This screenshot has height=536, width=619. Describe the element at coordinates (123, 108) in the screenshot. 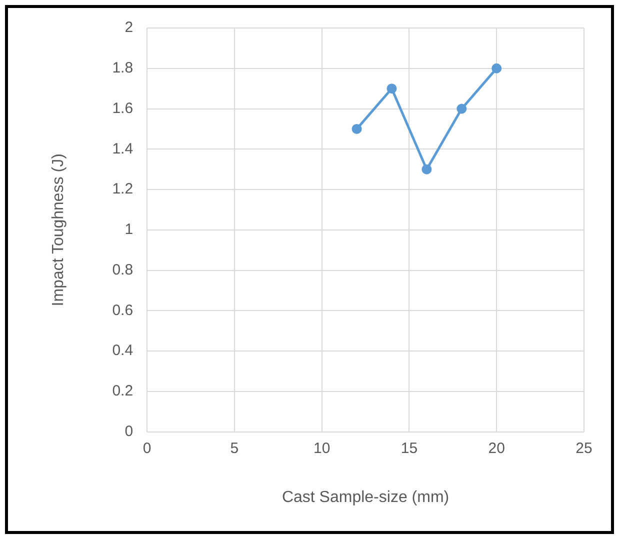

I see `y-tick-label: 1.6` at that location.